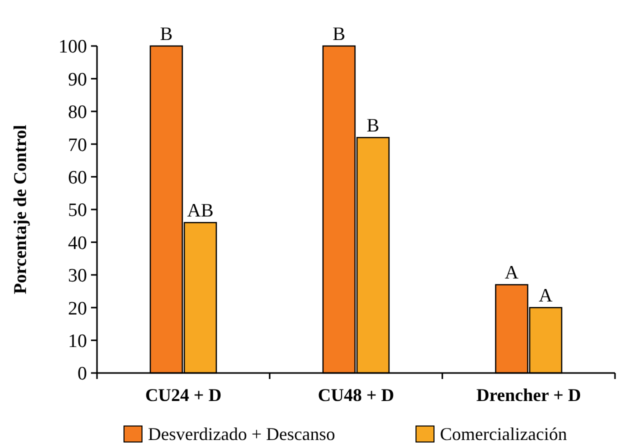 The image size is (621, 448). What do you see at coordinates (77, 79) in the screenshot?
I see `y-tick-label: 90` at bounding box center [77, 79].